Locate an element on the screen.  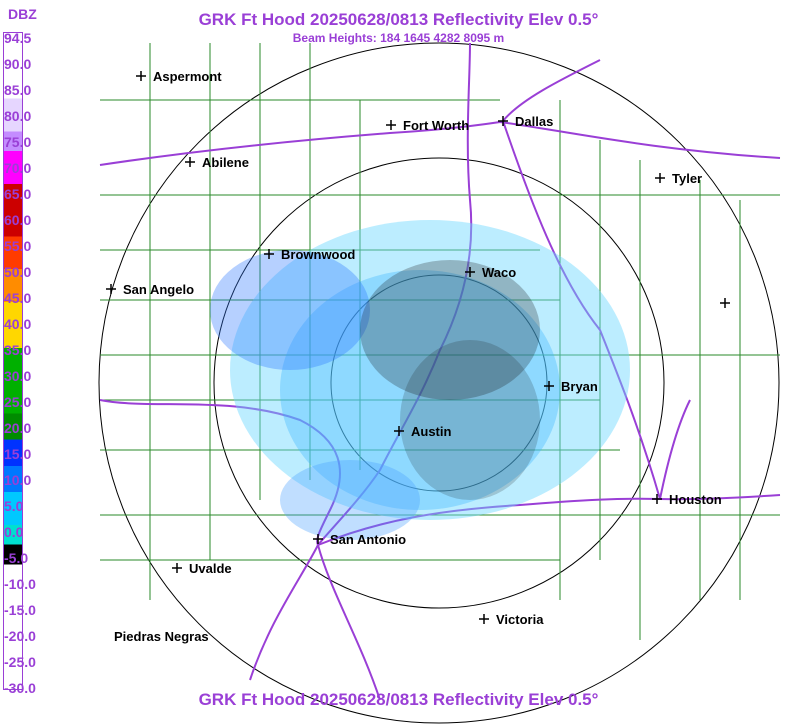
city-marker is located at coordinates (725, 303).